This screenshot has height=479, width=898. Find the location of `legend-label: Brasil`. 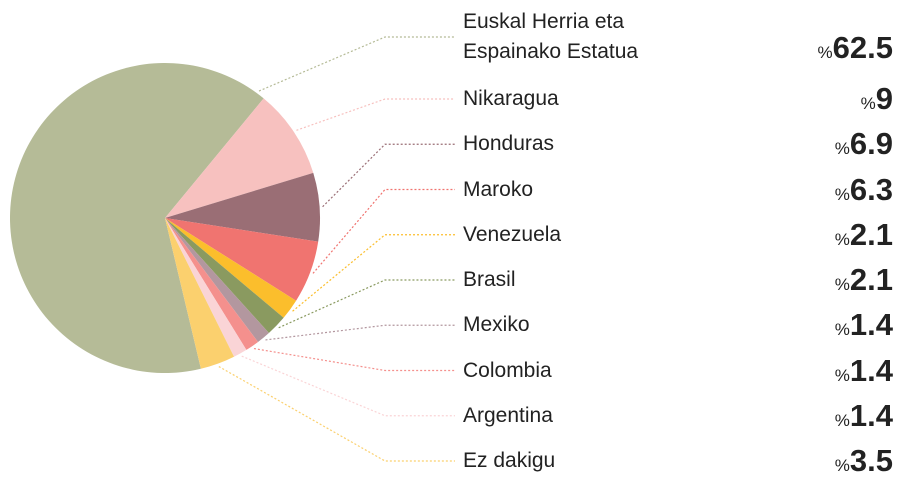

legend-label: Brasil is located at coordinates (489, 279).